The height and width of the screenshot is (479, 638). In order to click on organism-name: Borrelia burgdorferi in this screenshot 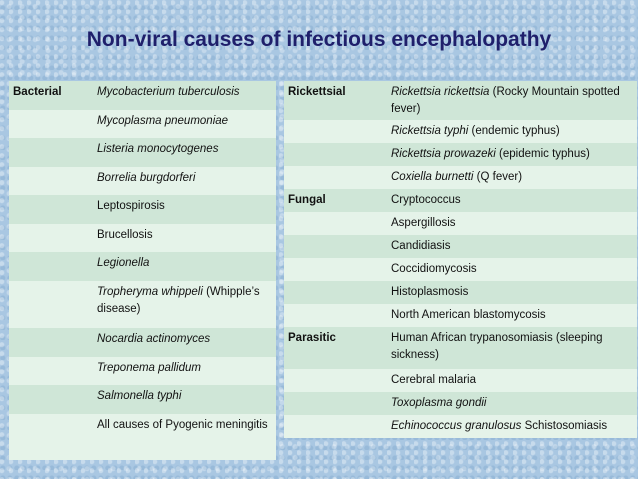, I will do `click(146, 178)`.